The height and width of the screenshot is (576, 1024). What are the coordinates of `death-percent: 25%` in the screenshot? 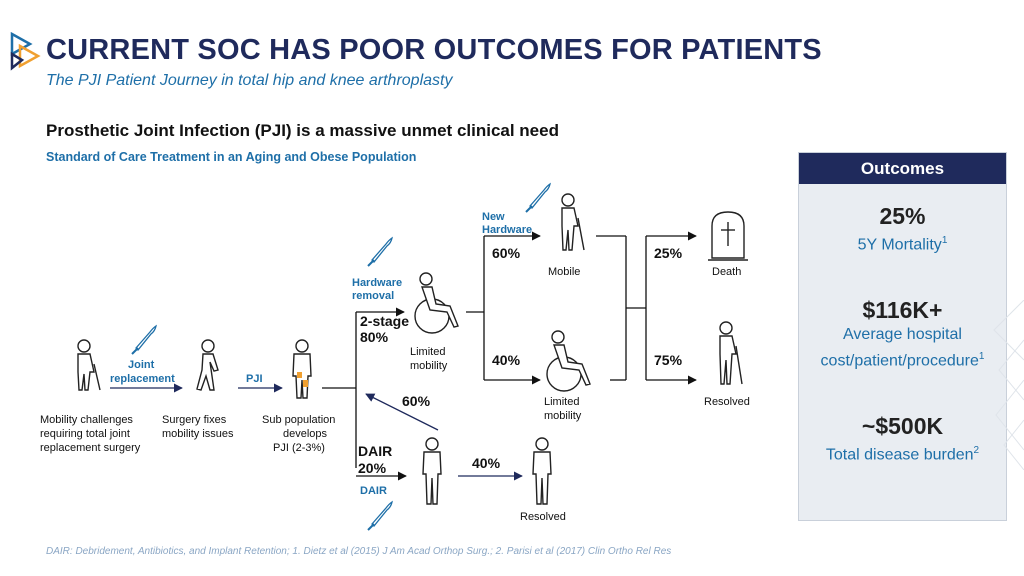 It's located at (668, 253).